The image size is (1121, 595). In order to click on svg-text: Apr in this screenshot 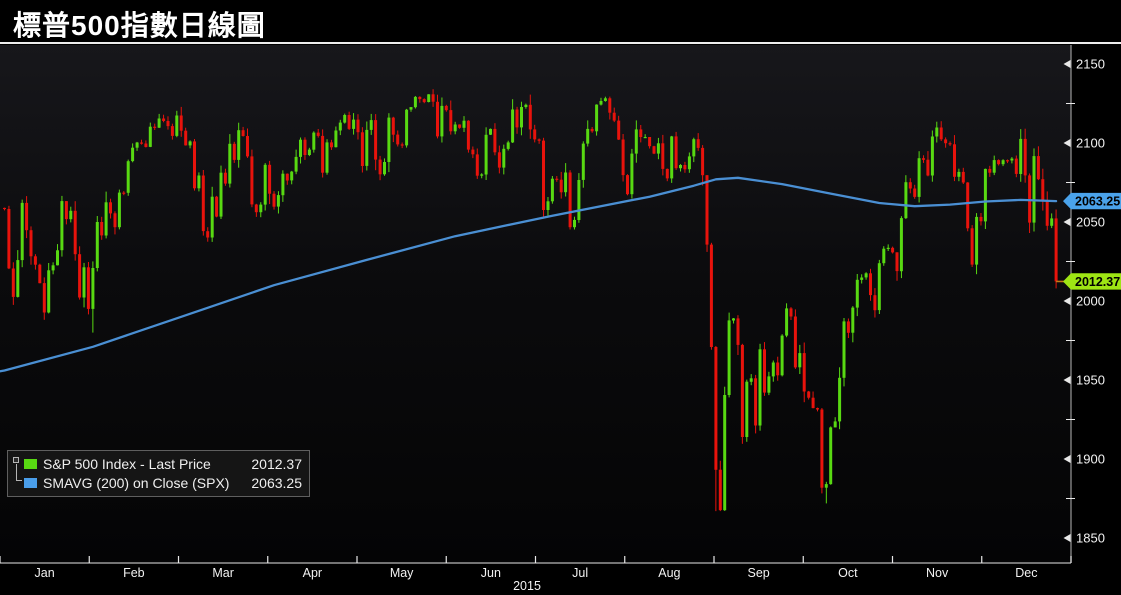, I will do `click(312, 573)`.